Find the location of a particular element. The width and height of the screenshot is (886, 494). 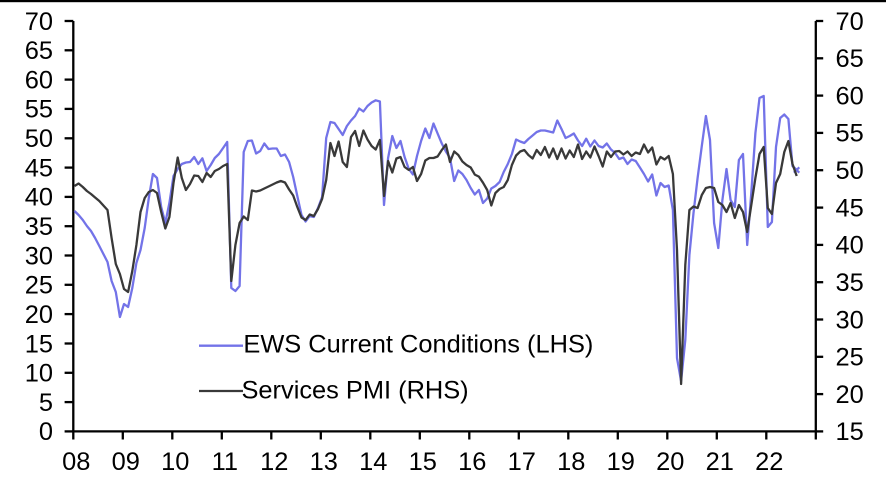

svg-text: 5 is located at coordinates (46, 403).